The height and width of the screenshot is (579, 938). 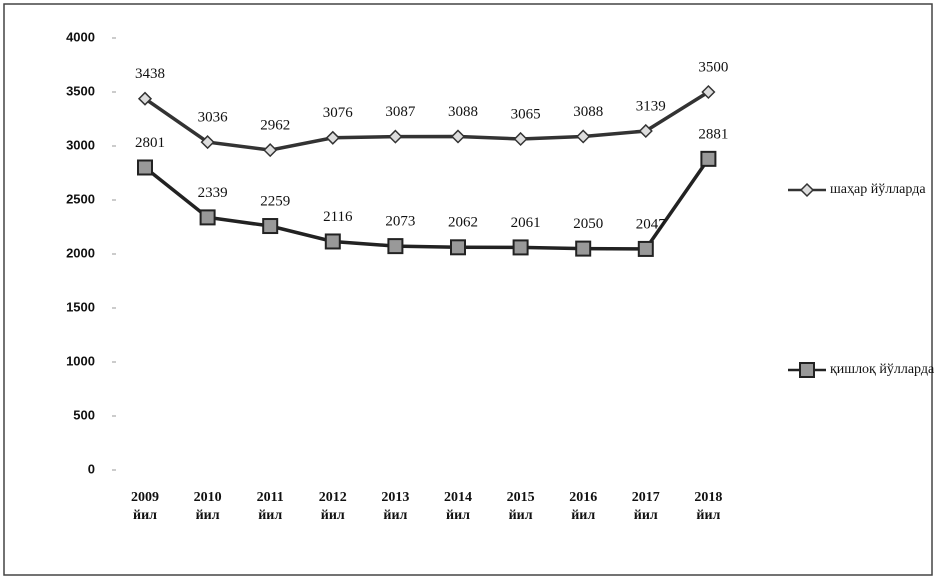 I want to click on data-label: 3065, so click(x=526, y=114).